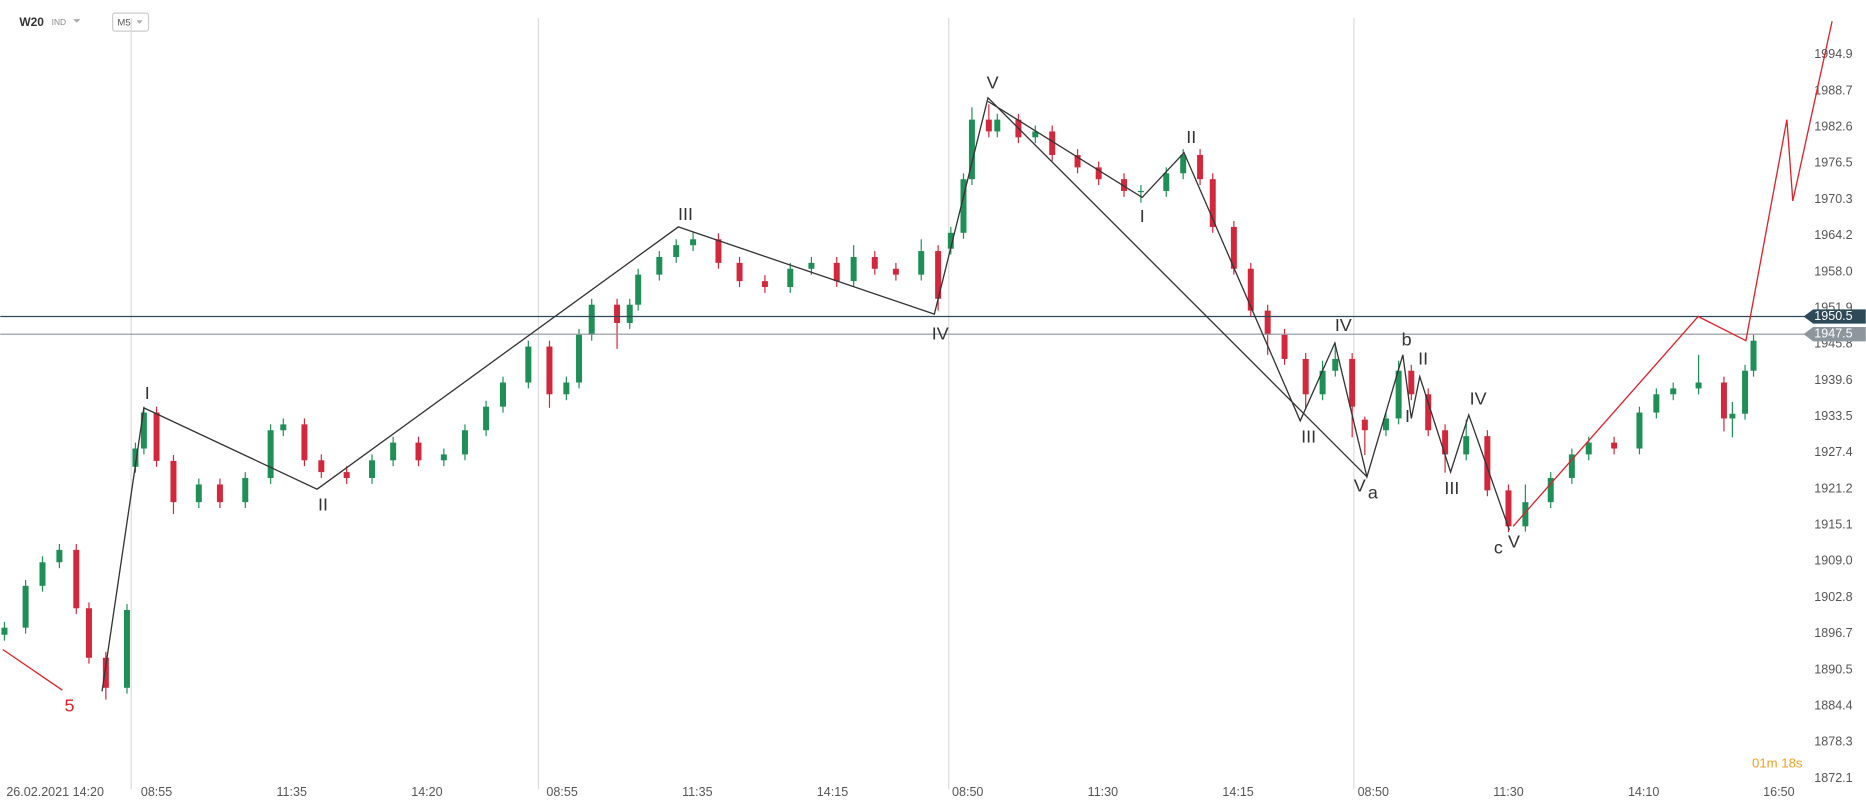 The image size is (1866, 806). I want to click on market: IND, so click(59, 22).